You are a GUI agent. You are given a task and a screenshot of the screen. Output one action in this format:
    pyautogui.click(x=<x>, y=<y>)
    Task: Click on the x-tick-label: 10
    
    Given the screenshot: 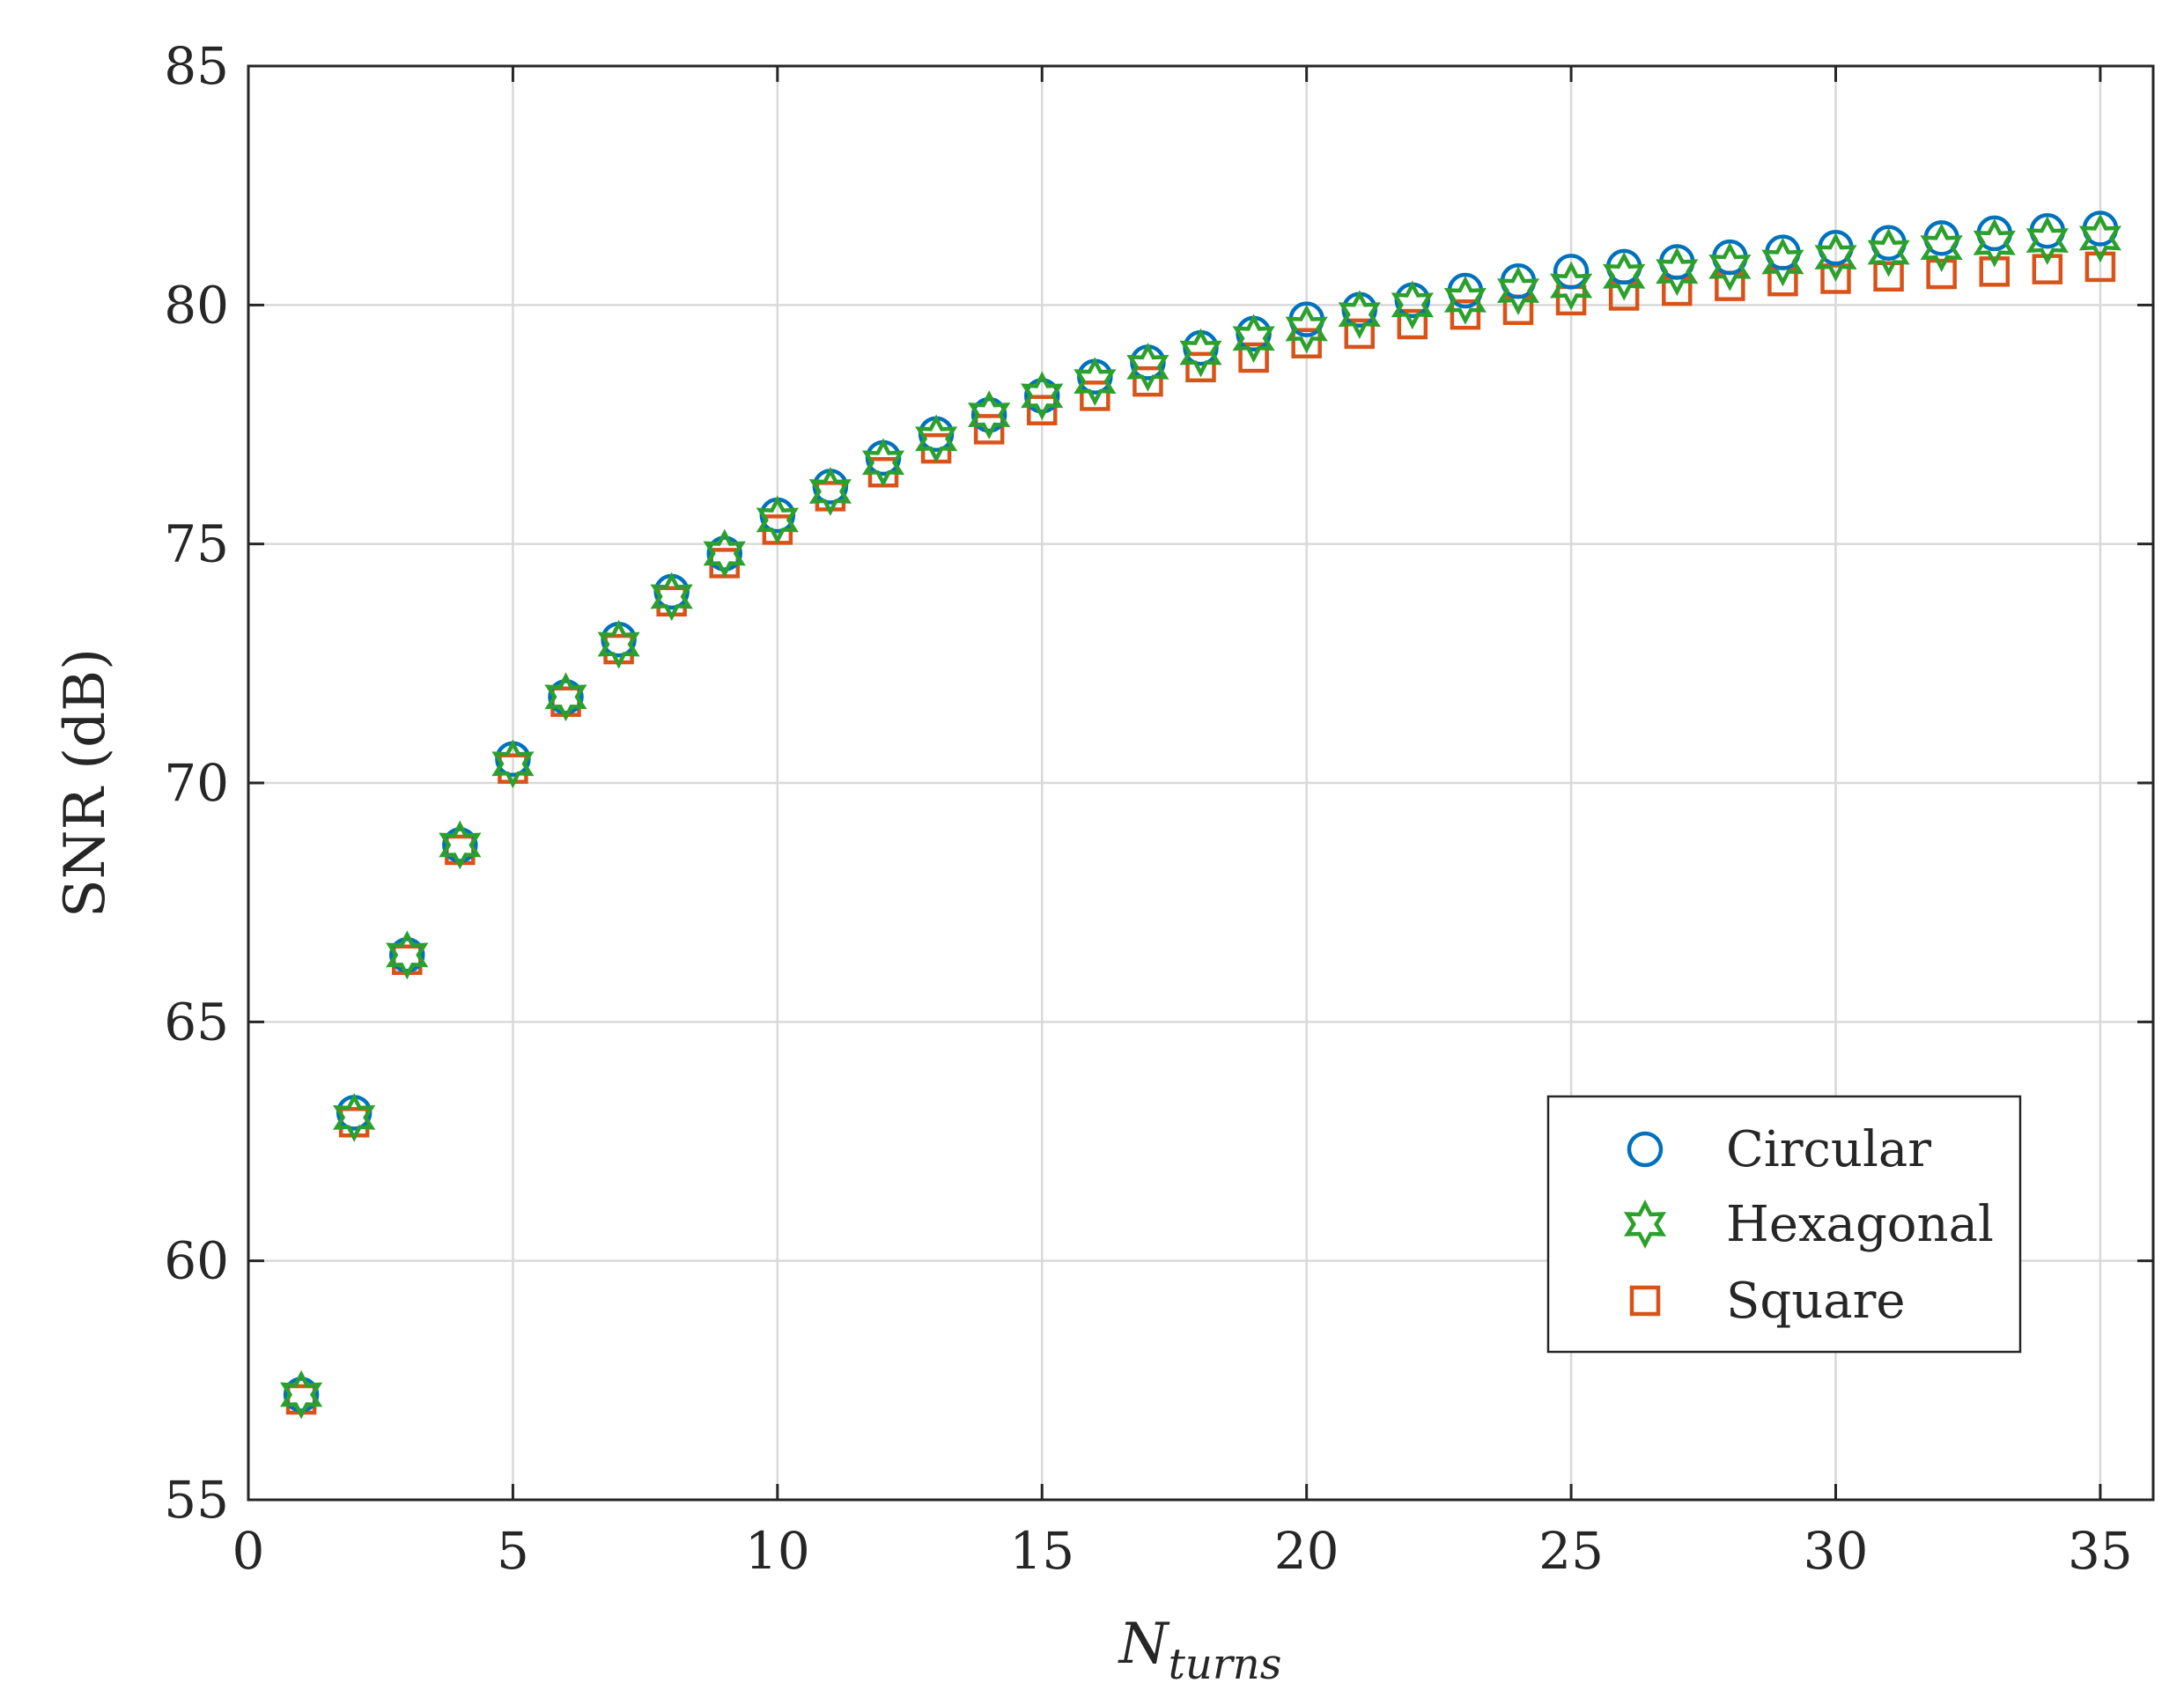 What is the action you would take?
    pyautogui.click(x=777, y=1551)
    